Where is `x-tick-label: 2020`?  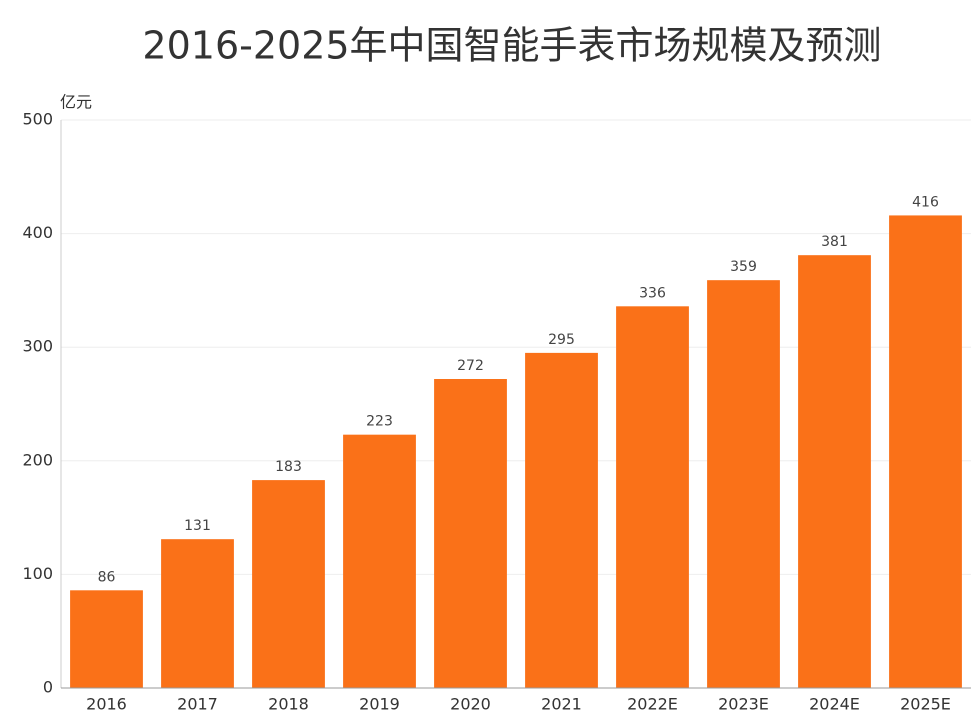 x-tick-label: 2020 is located at coordinates (470, 704).